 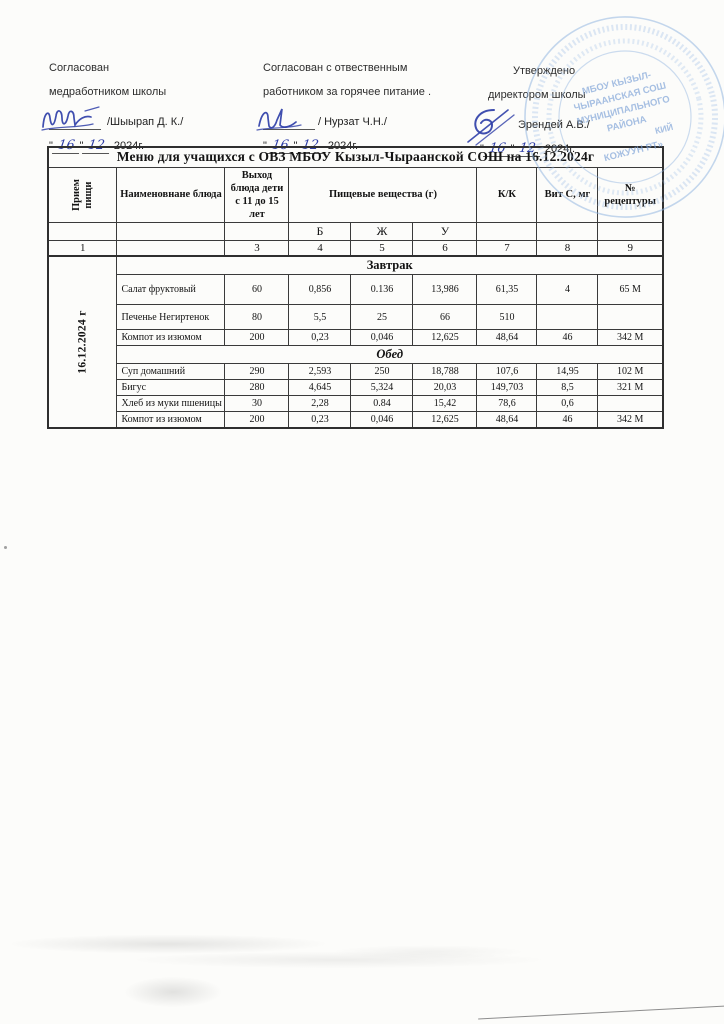 What do you see at coordinates (171, 317) in the screenshot?
I see `cell-dish: Печенье Негиртенок` at bounding box center [171, 317].